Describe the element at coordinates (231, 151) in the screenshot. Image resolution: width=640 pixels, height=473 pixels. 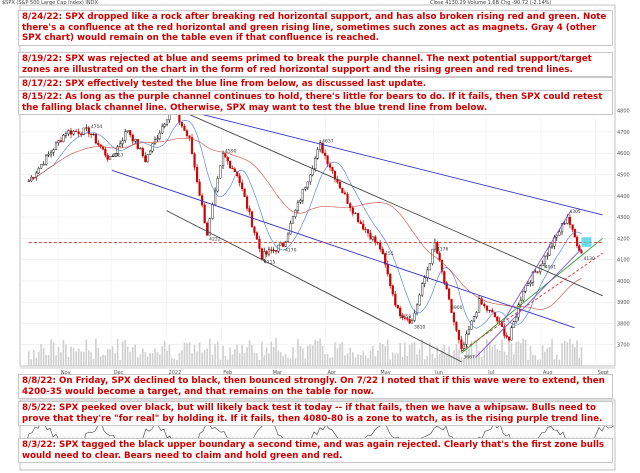
I see `price-label: 4590` at that location.